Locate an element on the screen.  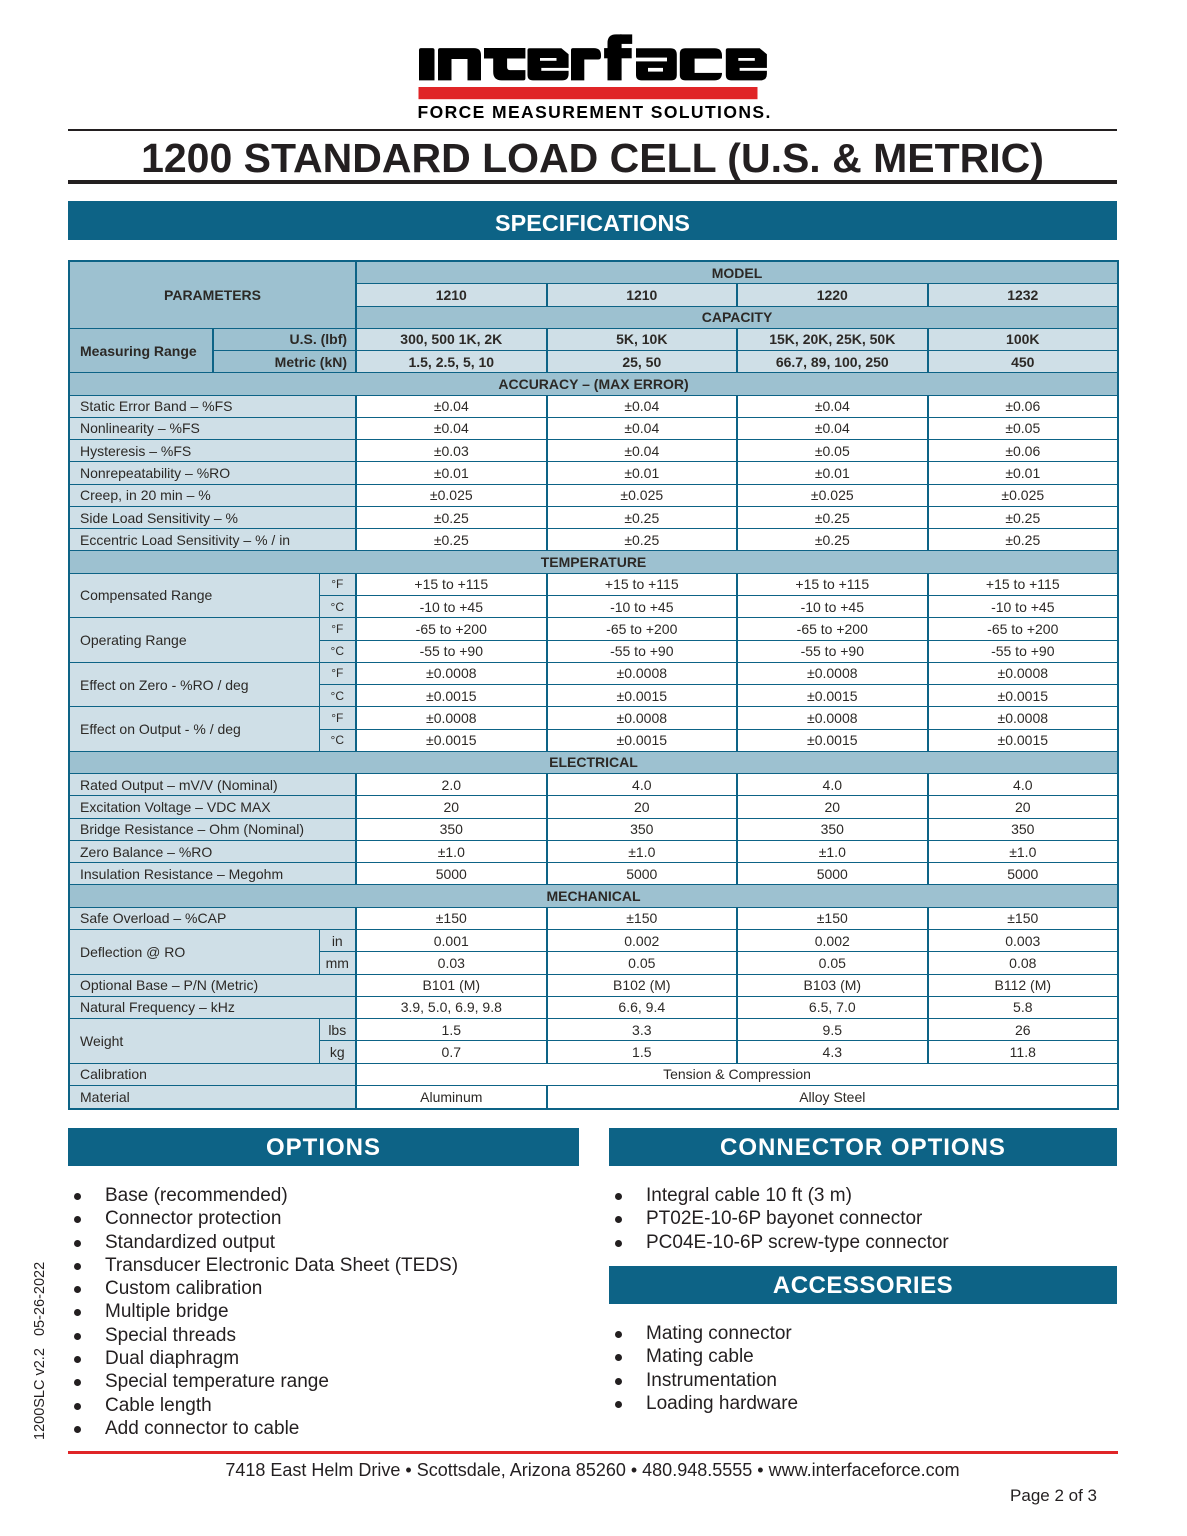
svg-text: FORCE MEASUREMENT SOLUTIONS. is located at coordinates (594, 112).